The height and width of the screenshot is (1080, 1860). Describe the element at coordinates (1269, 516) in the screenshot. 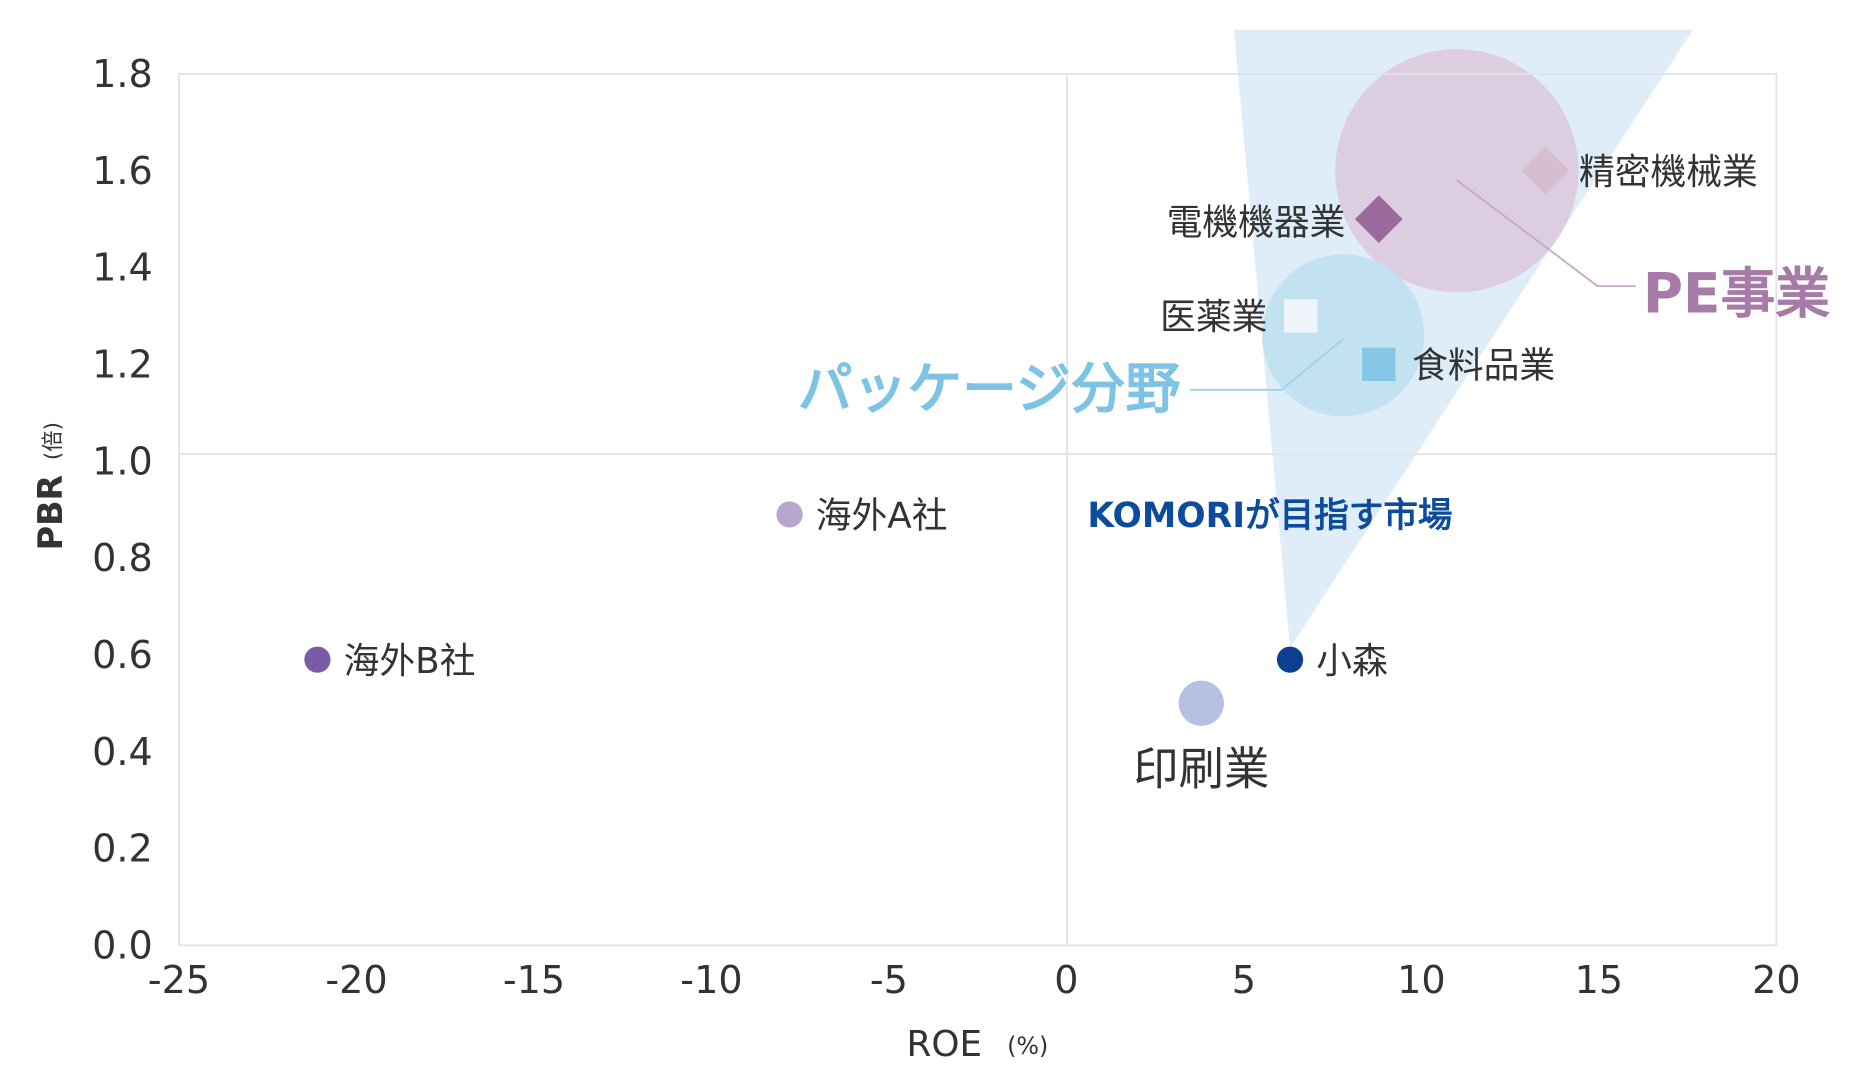

I see `target-market-label: KOMORIが目指す市場` at that location.